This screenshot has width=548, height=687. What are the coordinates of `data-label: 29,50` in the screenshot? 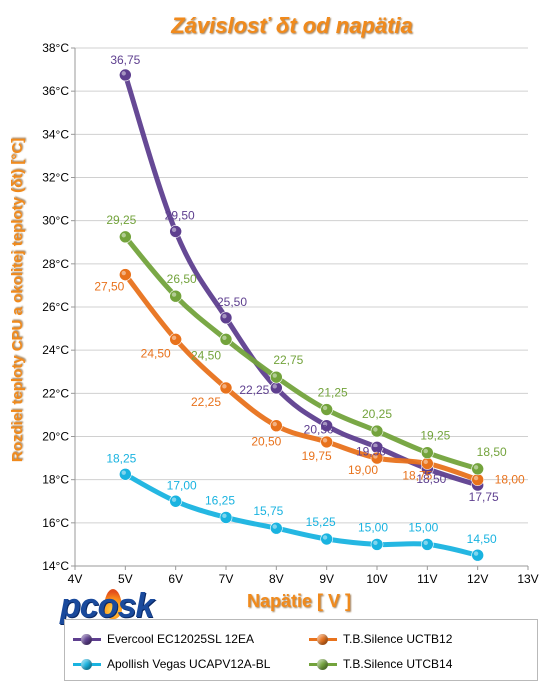 It's located at (180, 215).